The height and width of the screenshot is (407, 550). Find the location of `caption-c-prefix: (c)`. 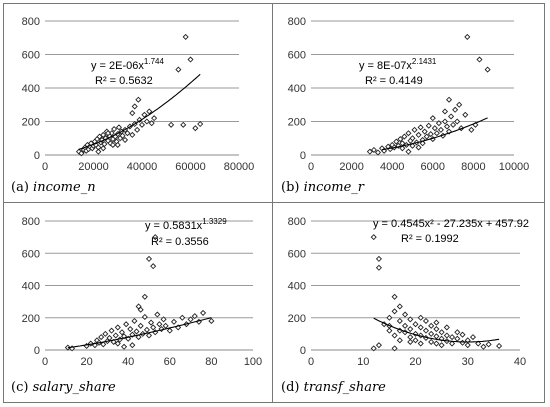

caption-c-prefix: (c) is located at coordinates (20, 387).